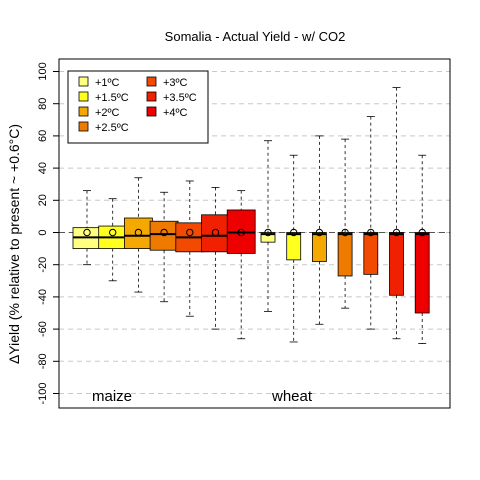  I want to click on legend-label: +2.5ºC, so click(112, 128).